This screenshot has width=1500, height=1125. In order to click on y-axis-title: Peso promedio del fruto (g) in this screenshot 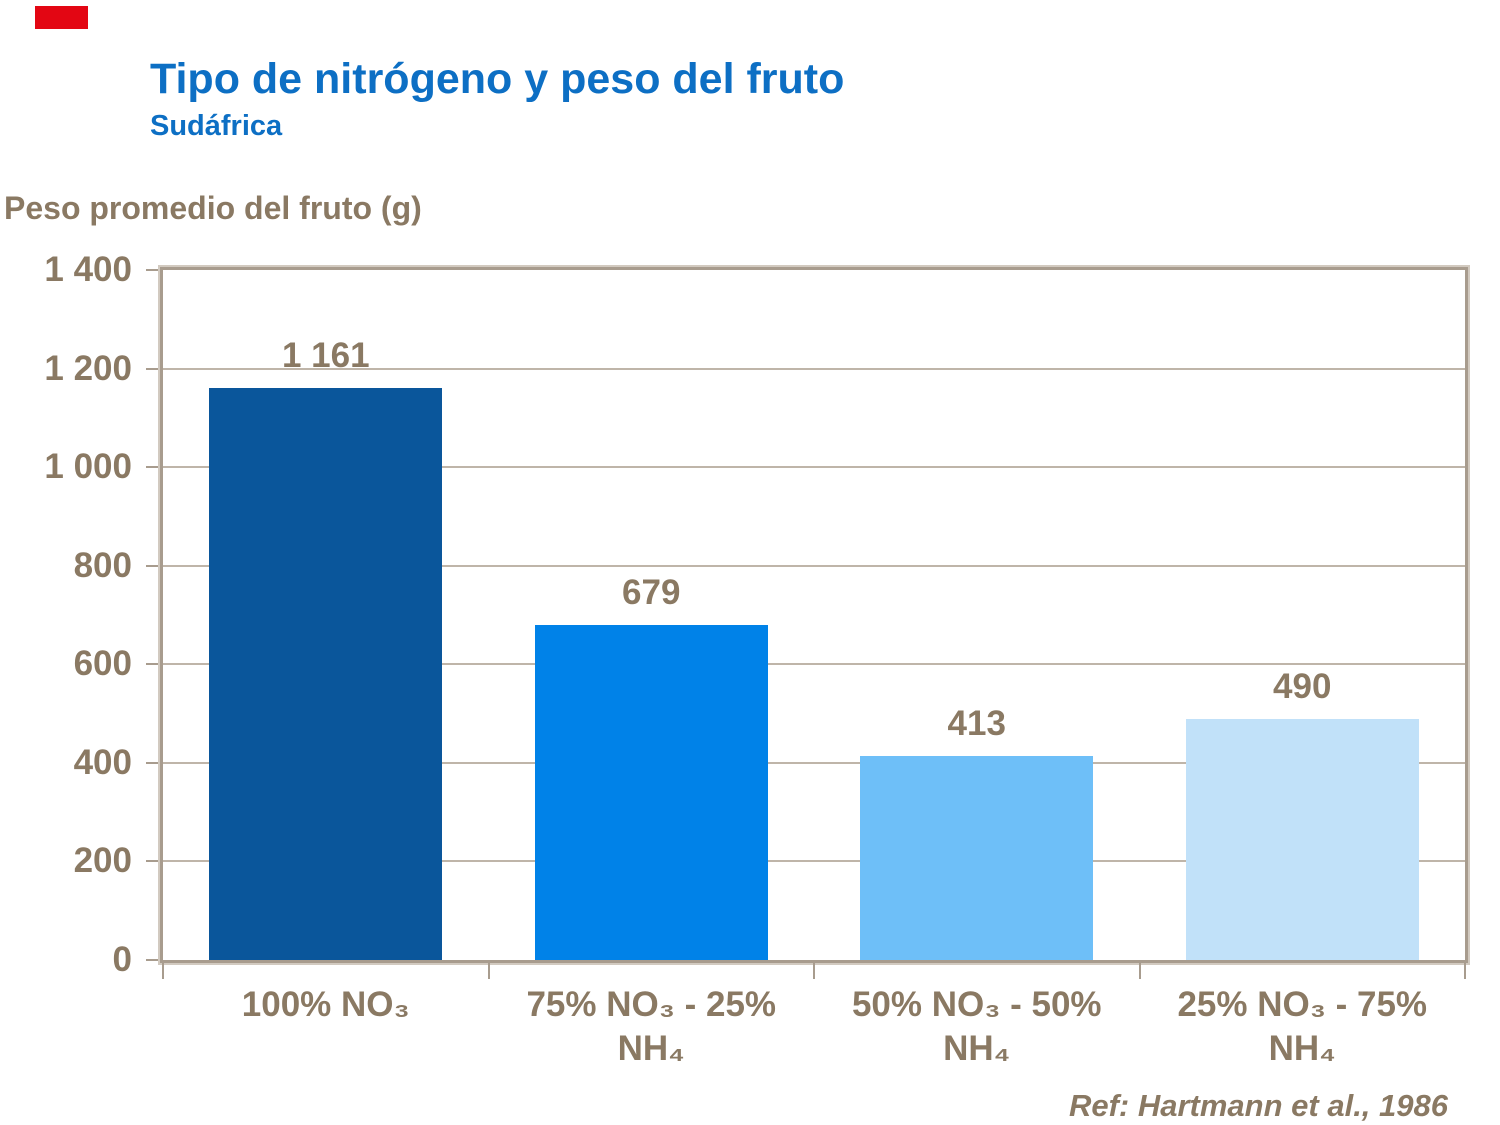, I will do `click(213, 208)`.